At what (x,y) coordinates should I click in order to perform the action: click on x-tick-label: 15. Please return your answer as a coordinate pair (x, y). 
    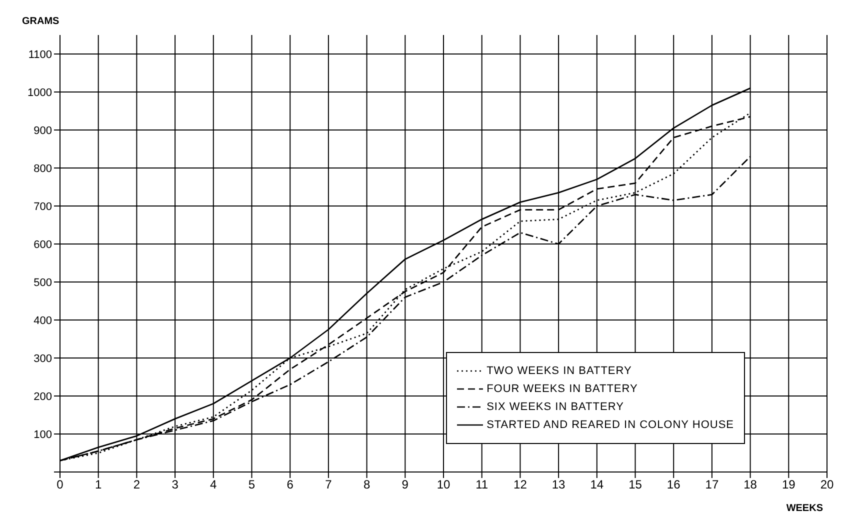
    Looking at the image, I should click on (635, 485).